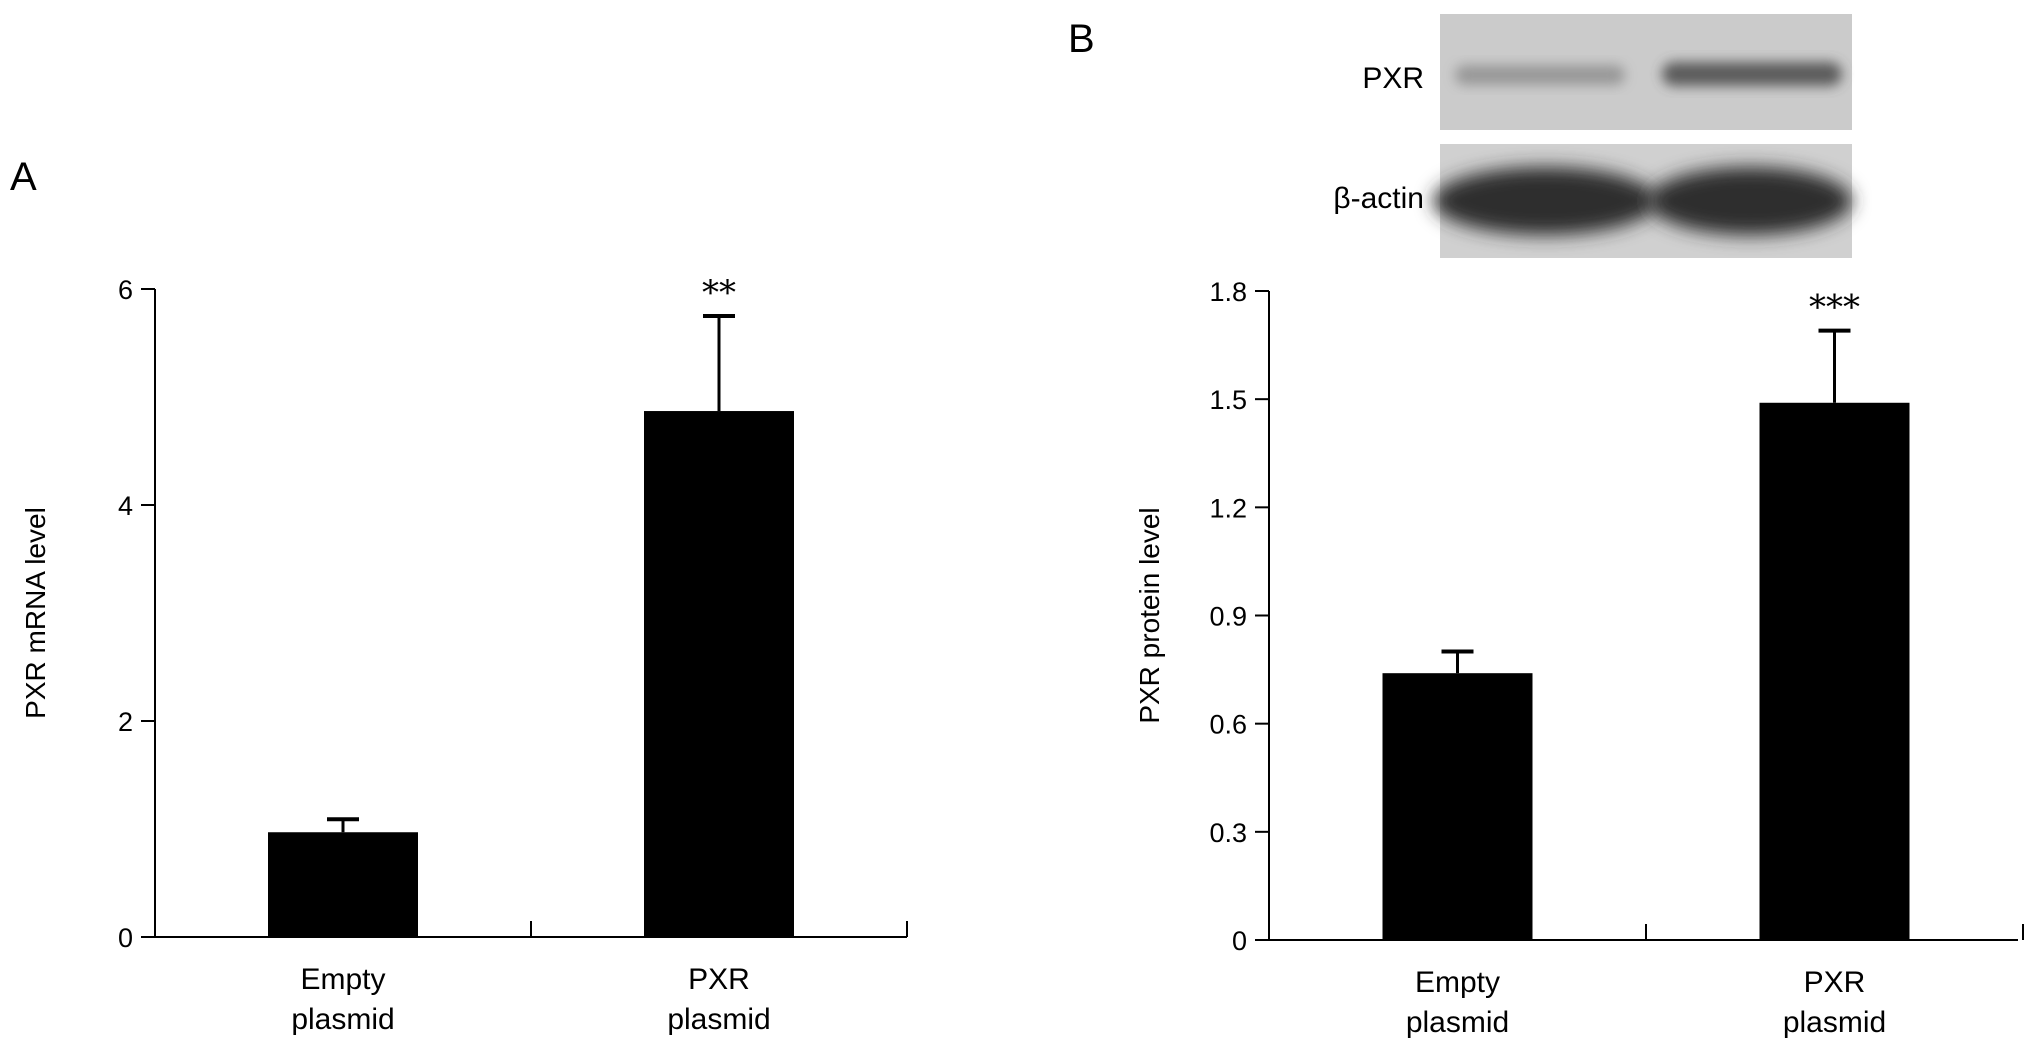 The image size is (2031, 1055). What do you see at coordinates (1239, 941) in the screenshot?
I see `panel-b-y-tick-label: 0` at bounding box center [1239, 941].